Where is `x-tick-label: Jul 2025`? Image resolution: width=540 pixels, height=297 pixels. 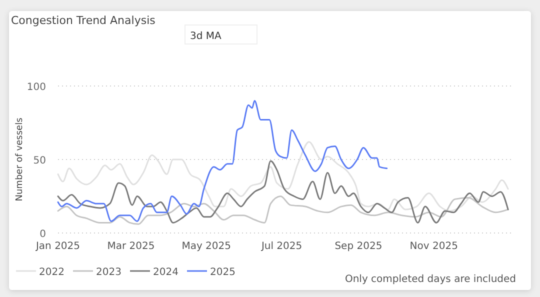 x-tick-label: Jul 2025 is located at coordinates (281, 246).